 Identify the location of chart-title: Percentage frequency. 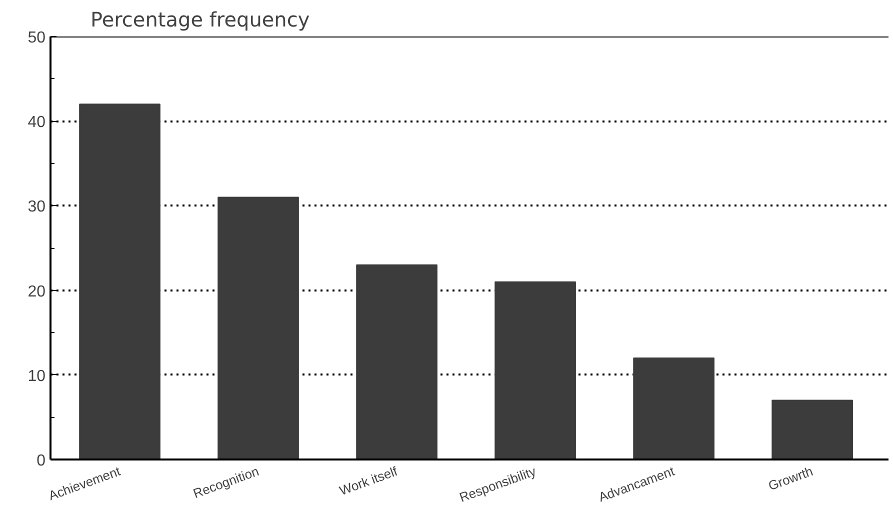
(200, 20).